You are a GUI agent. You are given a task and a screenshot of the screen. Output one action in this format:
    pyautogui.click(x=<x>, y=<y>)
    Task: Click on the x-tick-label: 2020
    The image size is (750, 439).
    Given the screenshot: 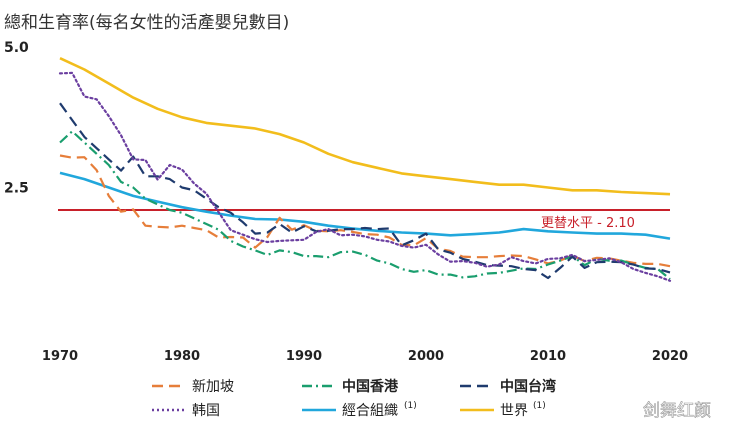 What is the action you would take?
    pyautogui.click(x=670, y=356)
    